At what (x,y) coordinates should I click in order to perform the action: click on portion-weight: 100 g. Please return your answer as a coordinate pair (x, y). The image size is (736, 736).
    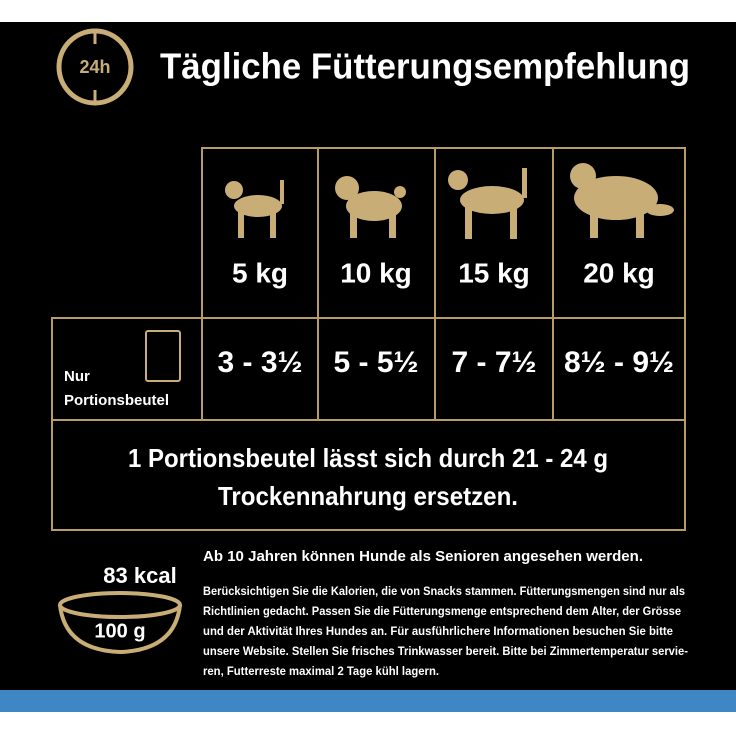
    Looking at the image, I should click on (119, 631).